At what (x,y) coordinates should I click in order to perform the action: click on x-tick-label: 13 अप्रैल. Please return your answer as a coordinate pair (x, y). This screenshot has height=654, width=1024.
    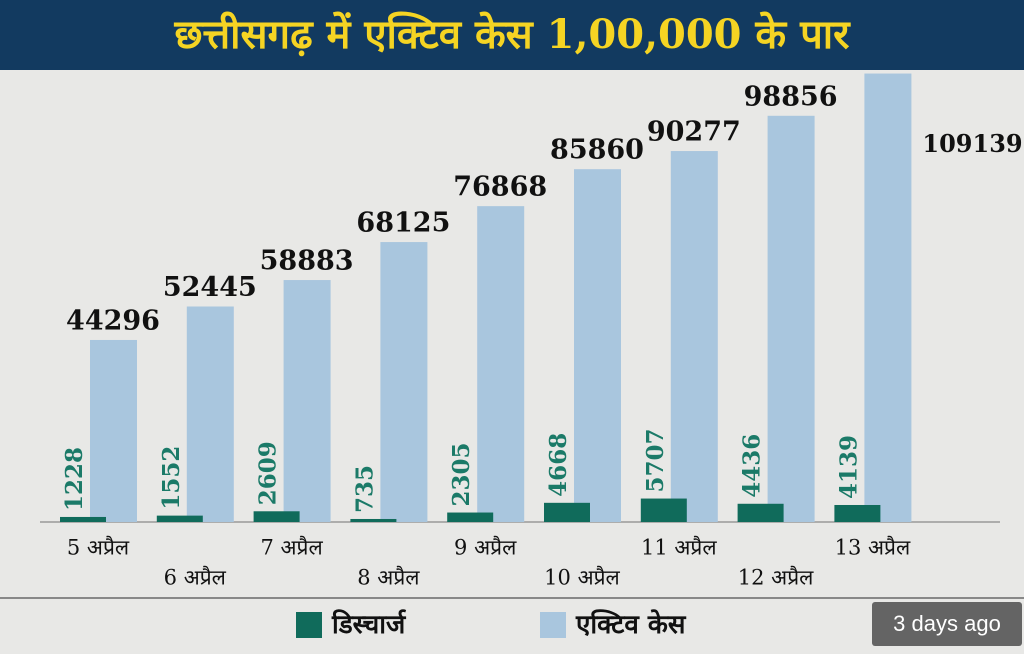
    Looking at the image, I should click on (873, 548).